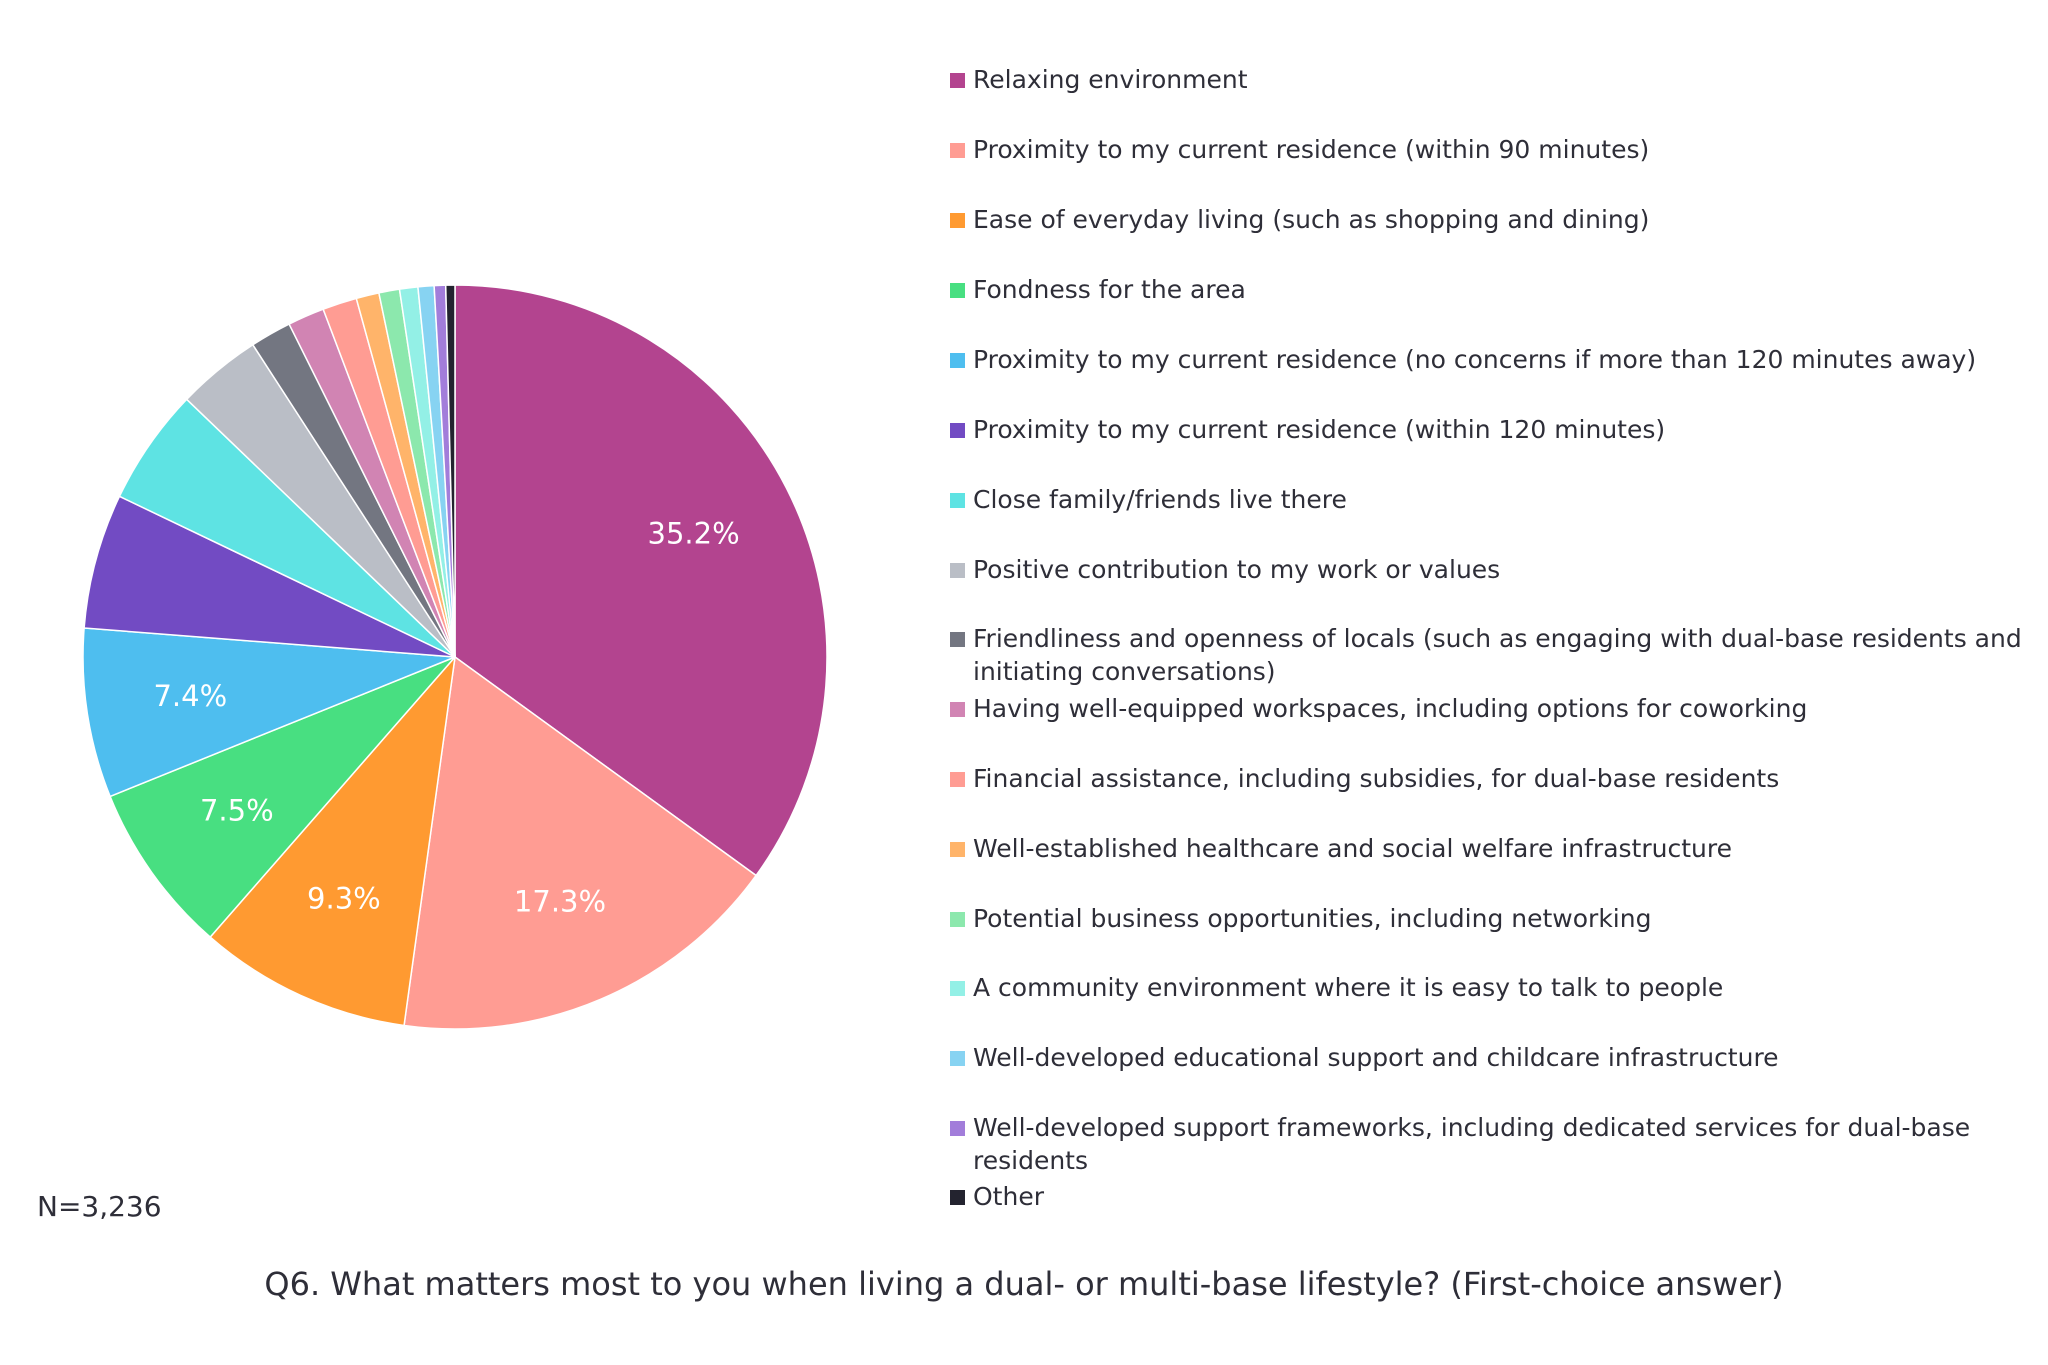 Image resolution: width=2048 pixels, height=1365 pixels. What do you see at coordinates (190, 696) in the screenshot?
I see `slice-value-label-4: 7.4%` at bounding box center [190, 696].